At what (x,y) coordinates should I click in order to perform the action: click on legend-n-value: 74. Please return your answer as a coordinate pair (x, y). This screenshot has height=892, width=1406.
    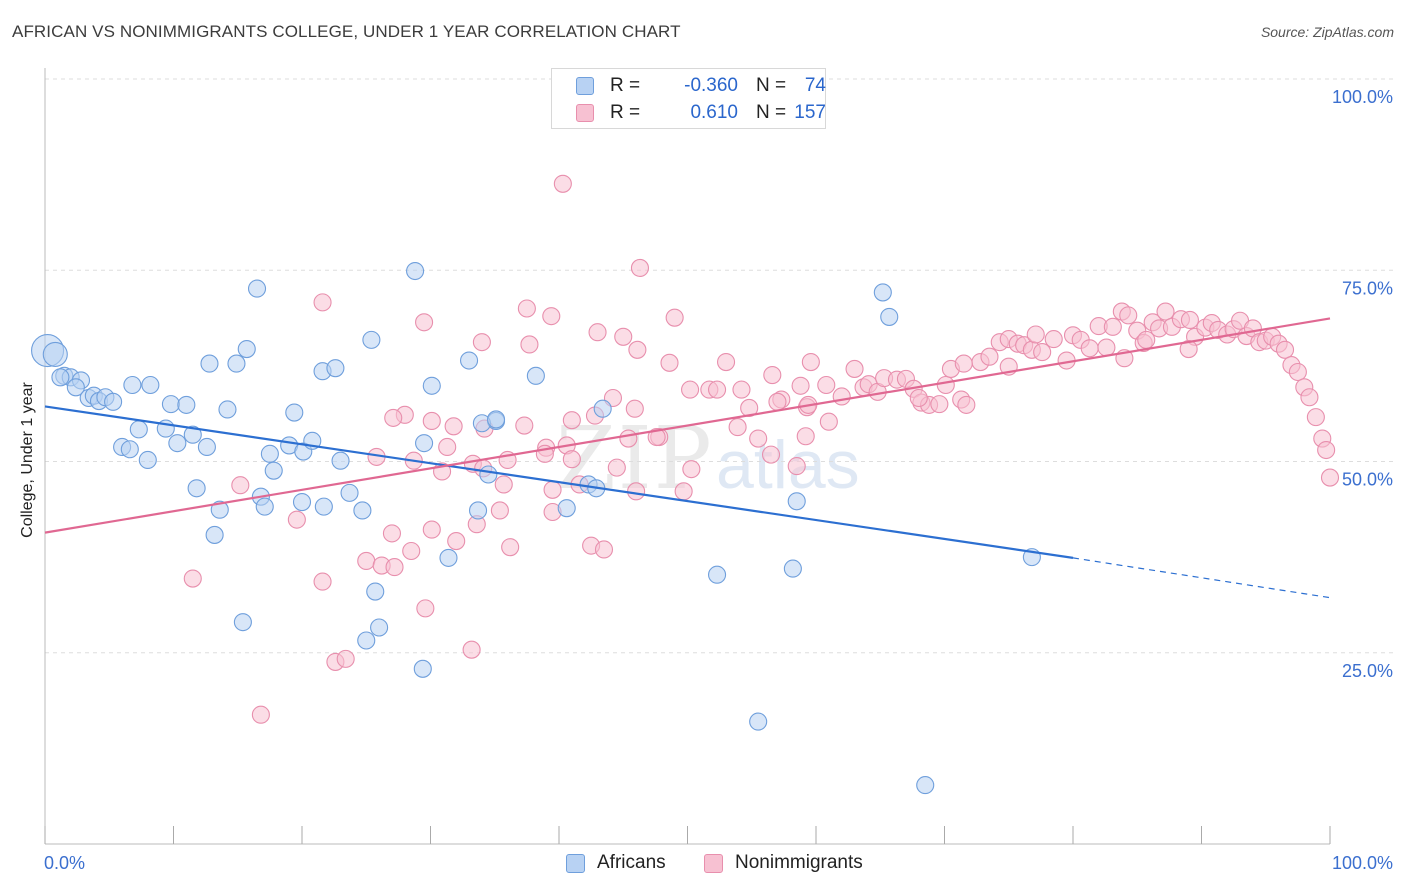
    Looking at the image, I should click on (815, 85).